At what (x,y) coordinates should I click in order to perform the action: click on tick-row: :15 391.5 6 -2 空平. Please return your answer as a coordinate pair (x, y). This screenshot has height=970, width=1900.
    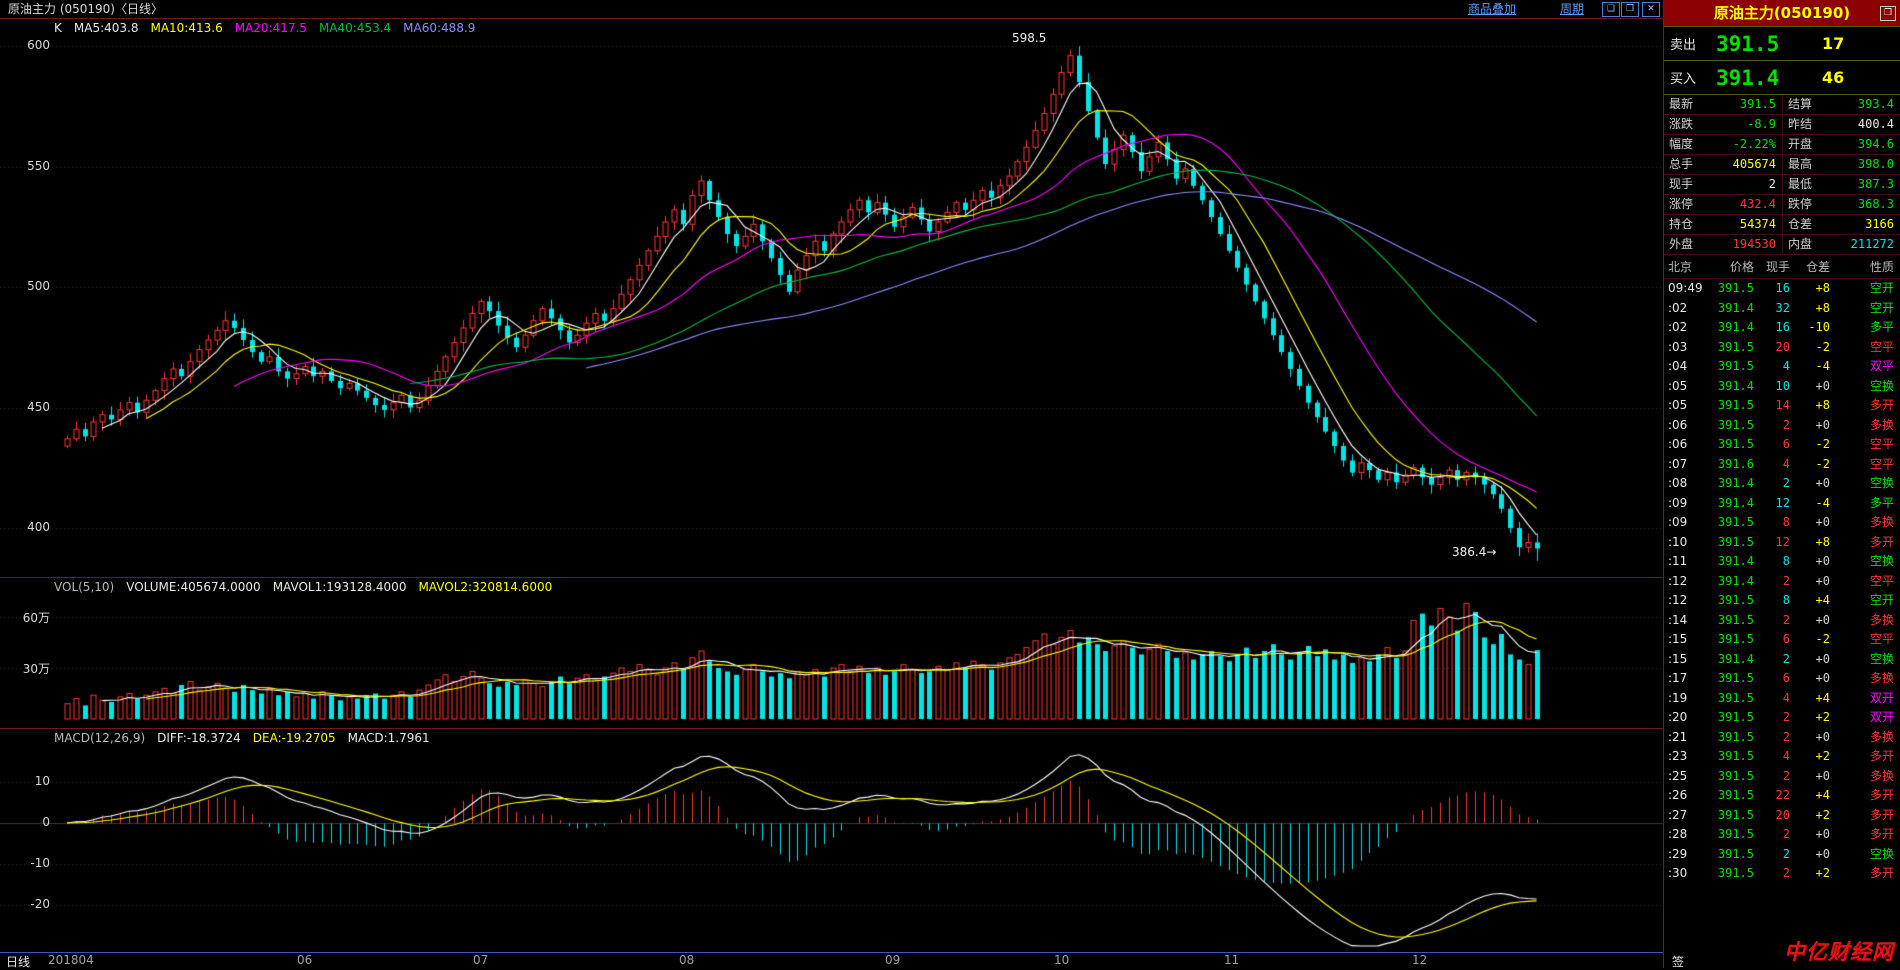
    Looking at the image, I should click on (1782, 640).